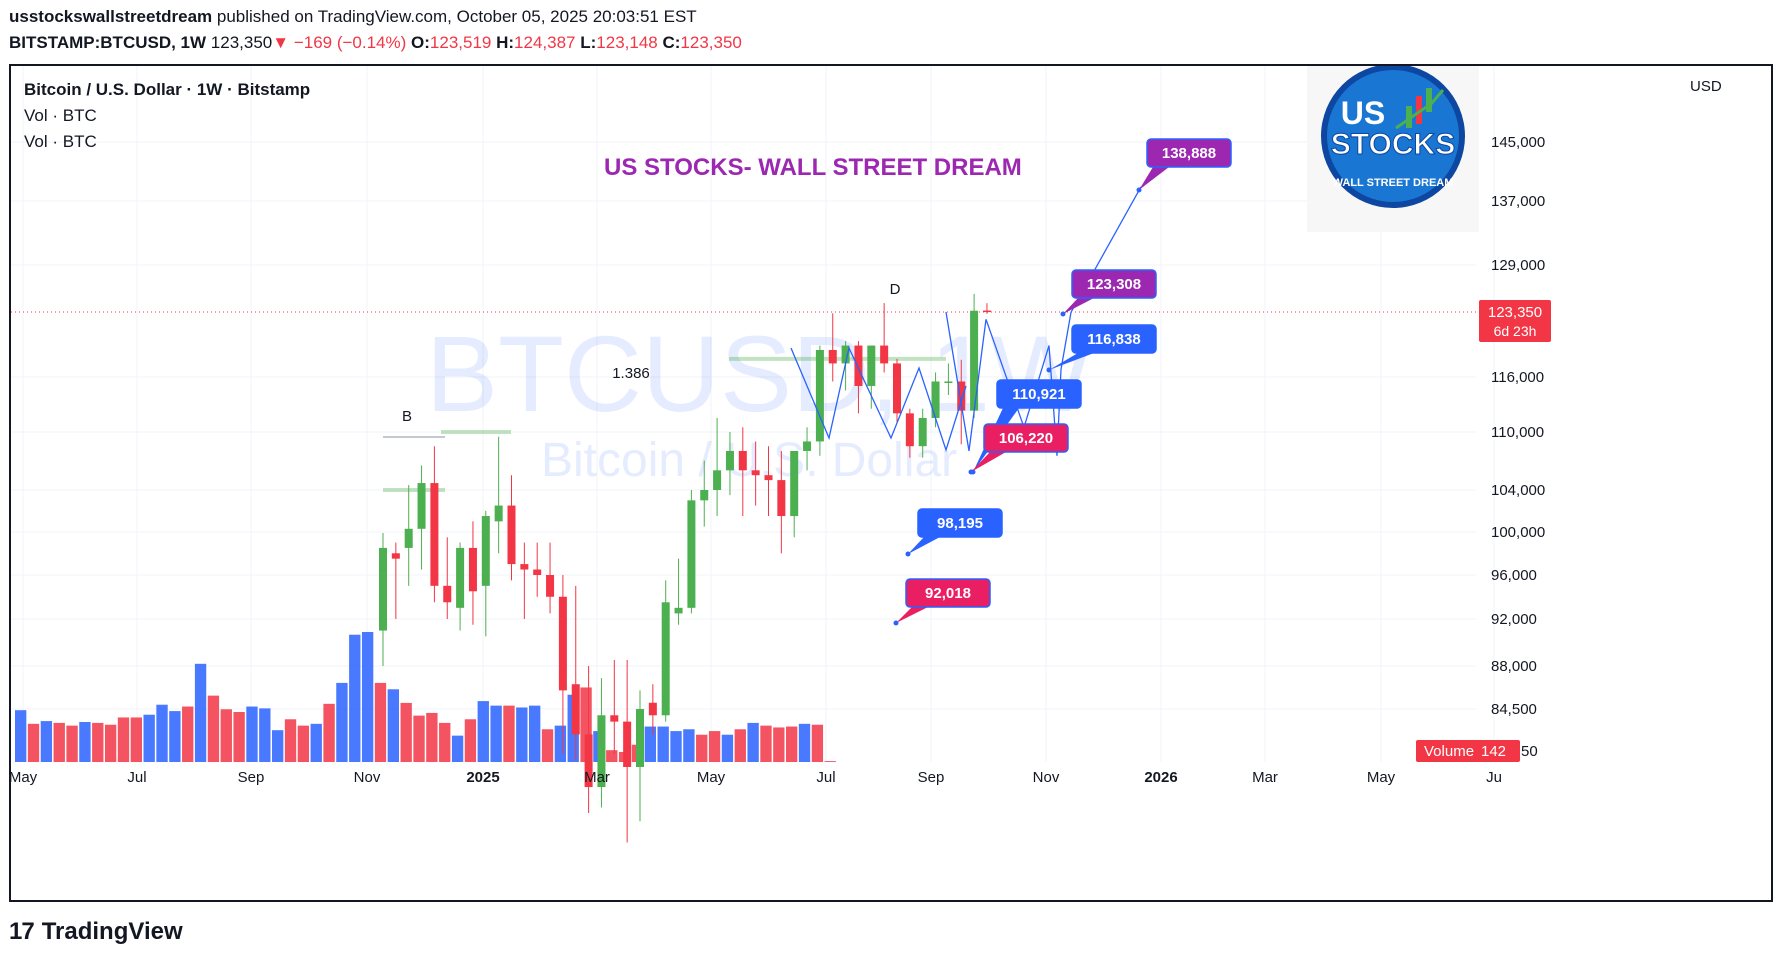  Describe the element at coordinates (895, 289) in the screenshot. I see `pattern-label: D` at that location.